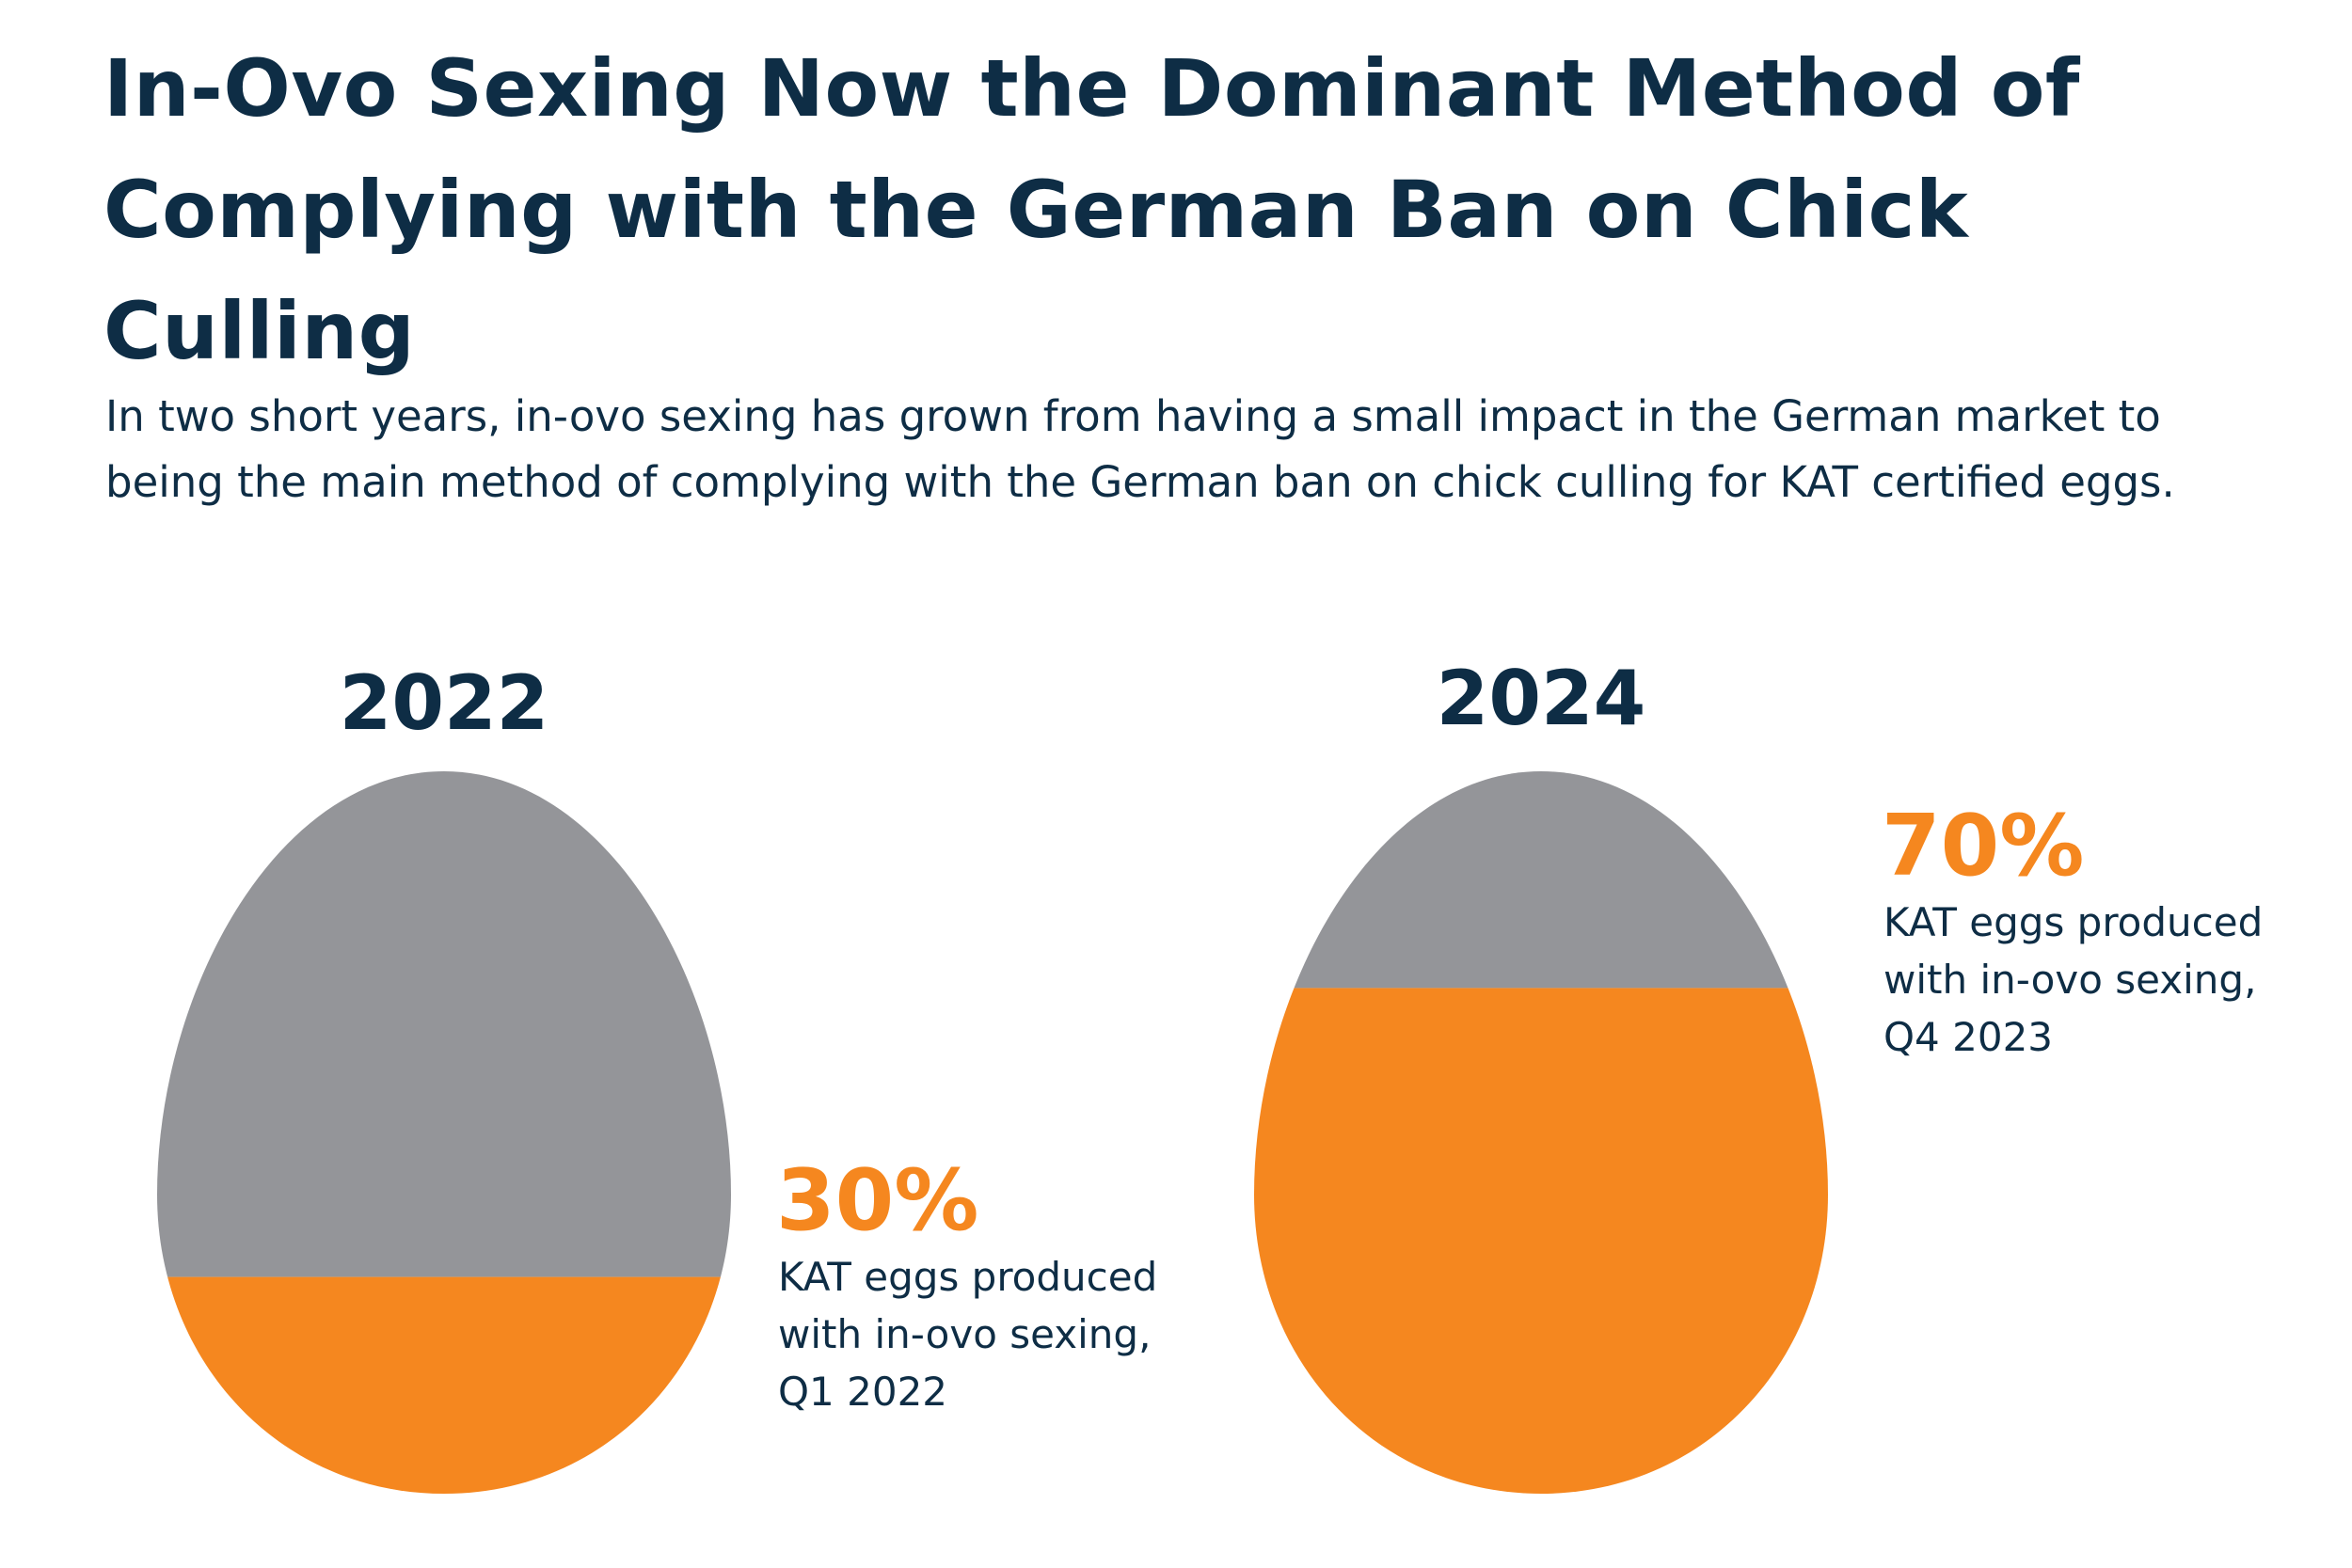 The width and height of the screenshot is (2352, 1568). Describe the element at coordinates (444, 1024) in the screenshot. I see `egg-empty-region-2022` at that location.